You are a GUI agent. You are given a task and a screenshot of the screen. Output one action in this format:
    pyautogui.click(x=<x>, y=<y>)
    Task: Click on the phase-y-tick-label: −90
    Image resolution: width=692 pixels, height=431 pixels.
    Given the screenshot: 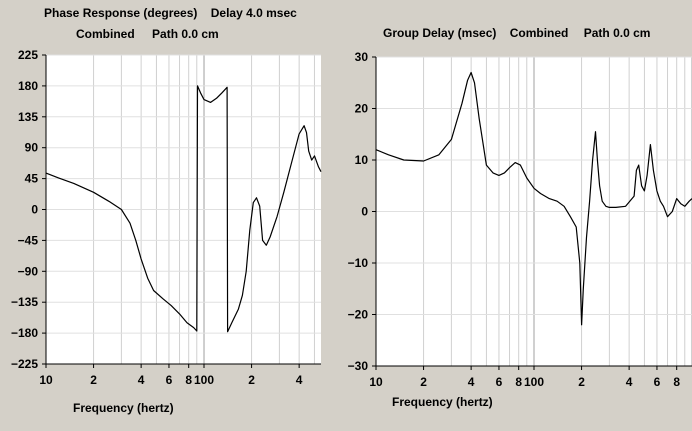 What is the action you would take?
    pyautogui.click(x=28, y=271)
    